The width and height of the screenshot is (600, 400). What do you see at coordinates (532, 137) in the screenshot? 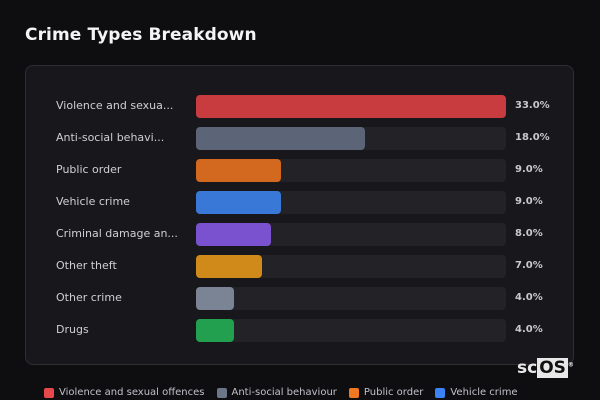
I see `value-label: 18.0%` at bounding box center [532, 137].